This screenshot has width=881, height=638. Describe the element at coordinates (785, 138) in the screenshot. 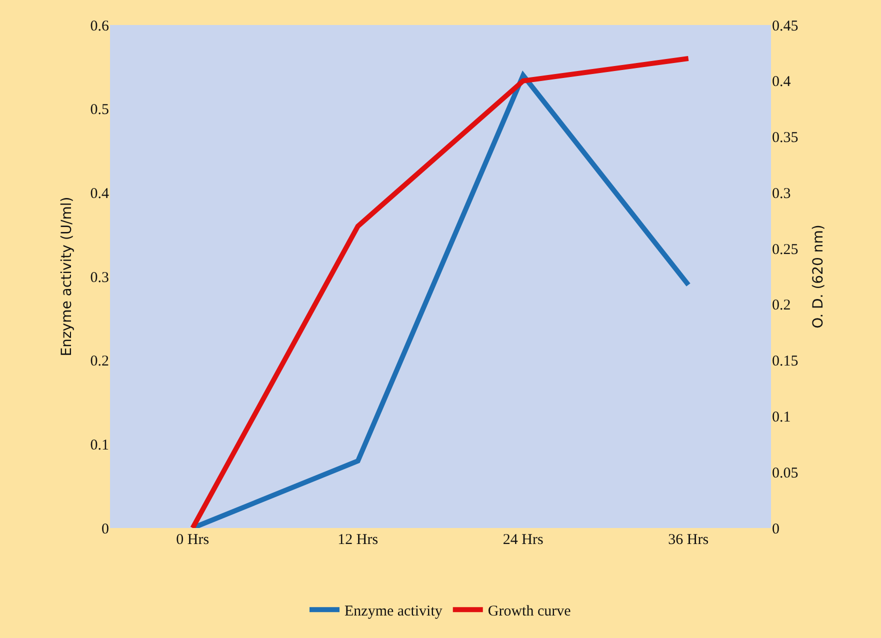

I see `y2-tick-label: 0.35` at that location.